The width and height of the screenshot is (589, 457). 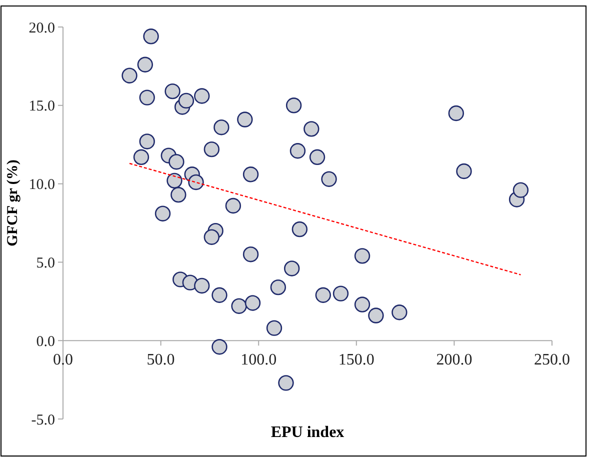 I want to click on x-tick-label: 250.0, so click(x=552, y=360).